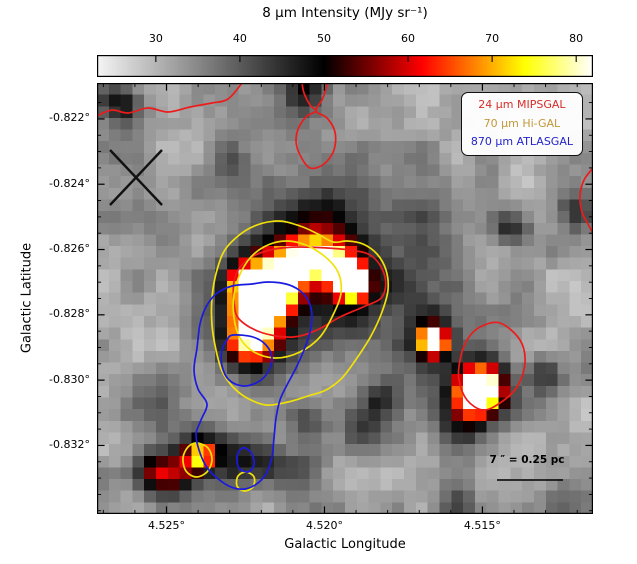  Describe the element at coordinates (576, 38) in the screenshot. I see `colorbar-tick-label: 80` at that location.